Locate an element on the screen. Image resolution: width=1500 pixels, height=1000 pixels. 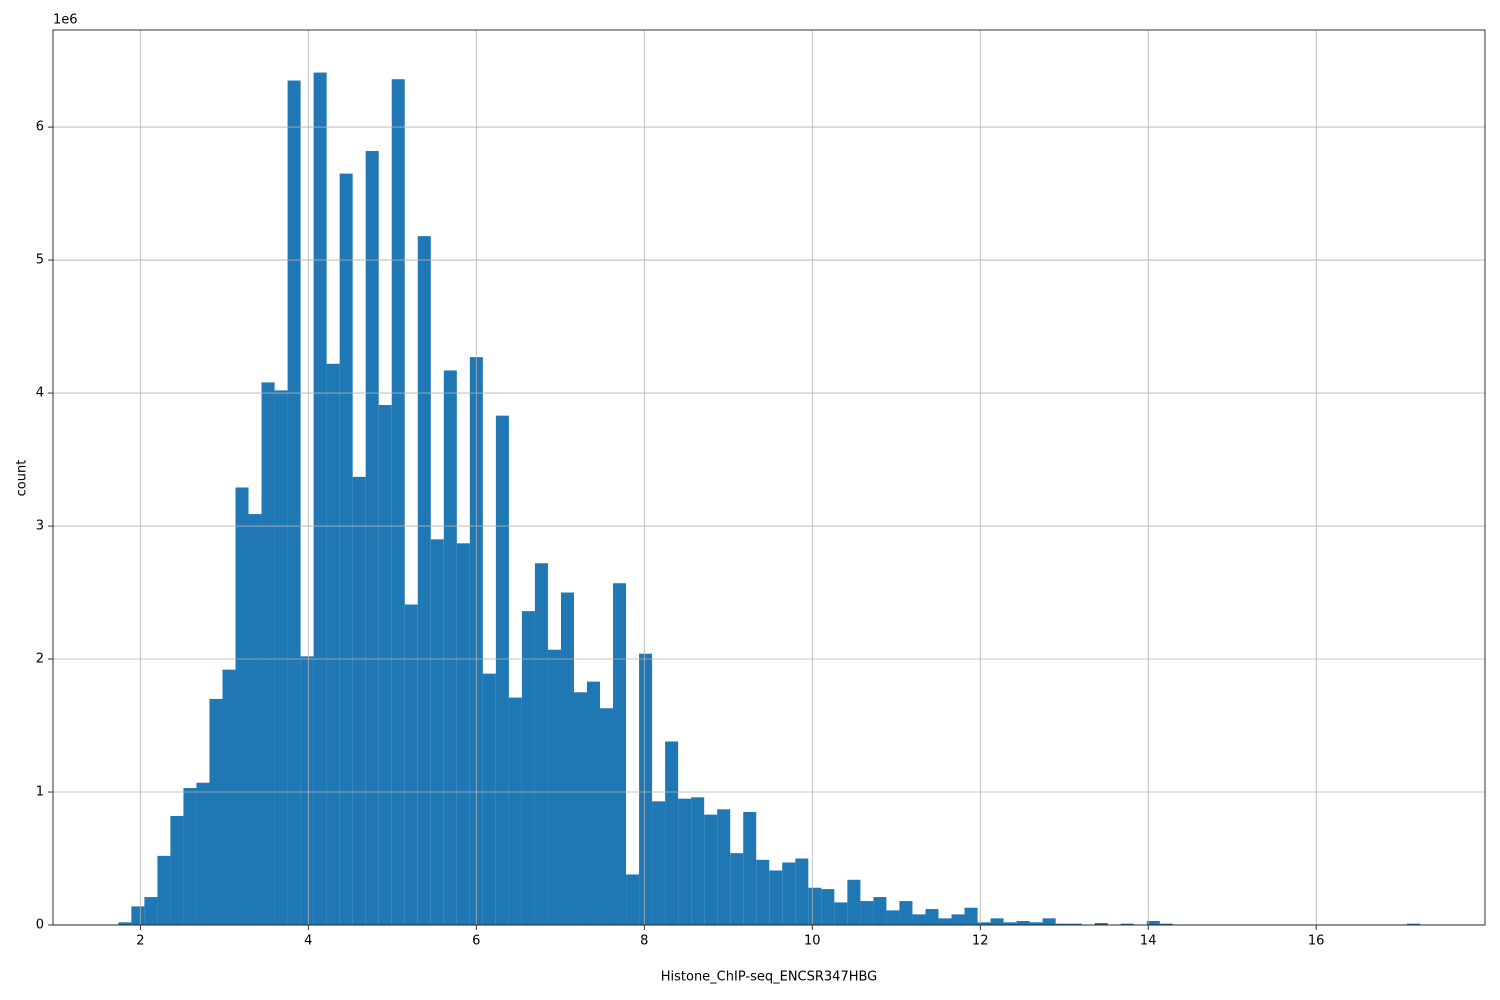
y-tick-label: 6 is located at coordinates (40, 127).